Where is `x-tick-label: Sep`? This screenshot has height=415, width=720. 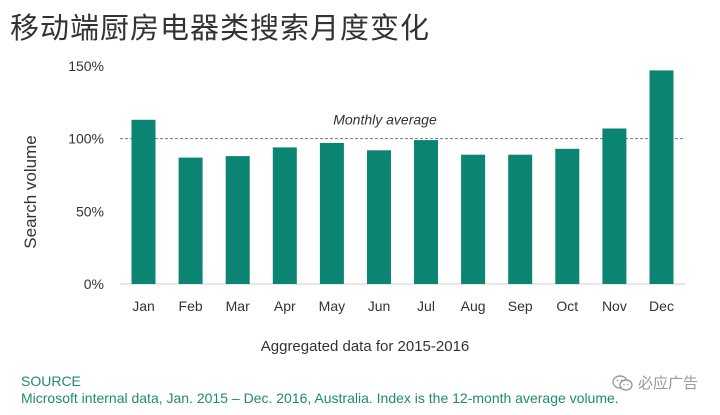 x-tick-label: Sep is located at coordinates (520, 306).